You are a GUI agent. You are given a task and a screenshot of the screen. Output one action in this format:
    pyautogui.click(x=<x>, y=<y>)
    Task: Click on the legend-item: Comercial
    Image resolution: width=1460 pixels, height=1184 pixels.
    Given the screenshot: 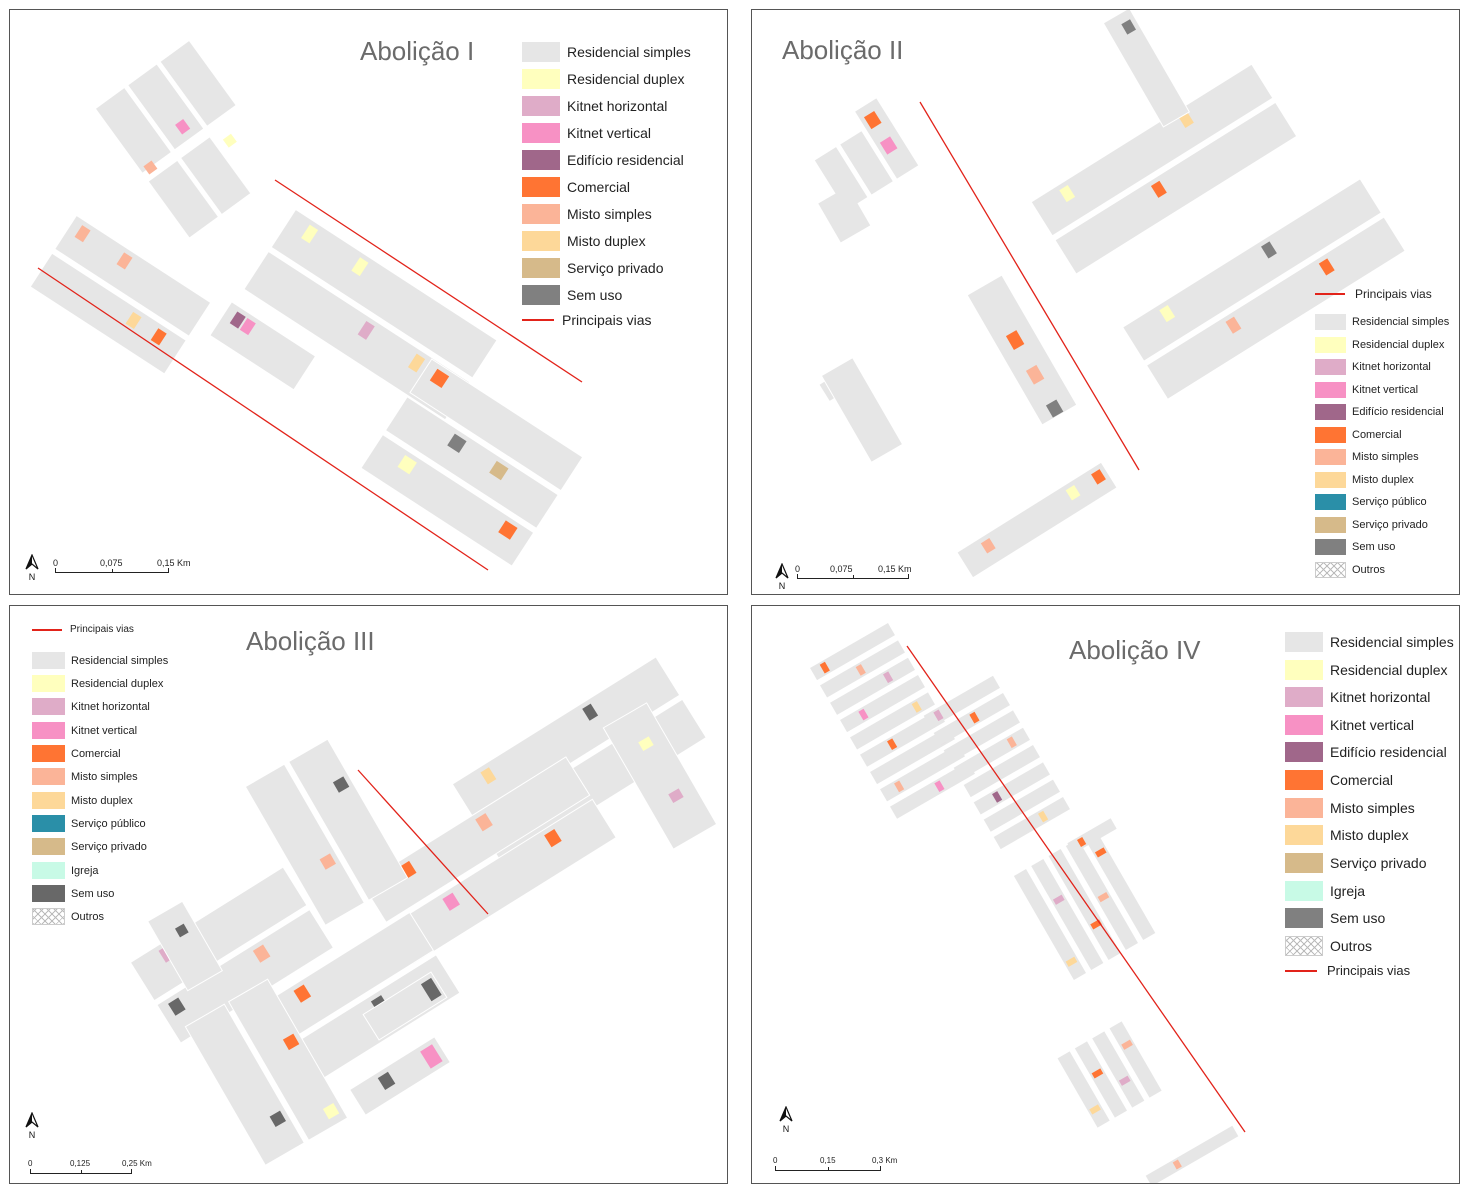 What is the action you would take?
    pyautogui.click(x=1358, y=435)
    